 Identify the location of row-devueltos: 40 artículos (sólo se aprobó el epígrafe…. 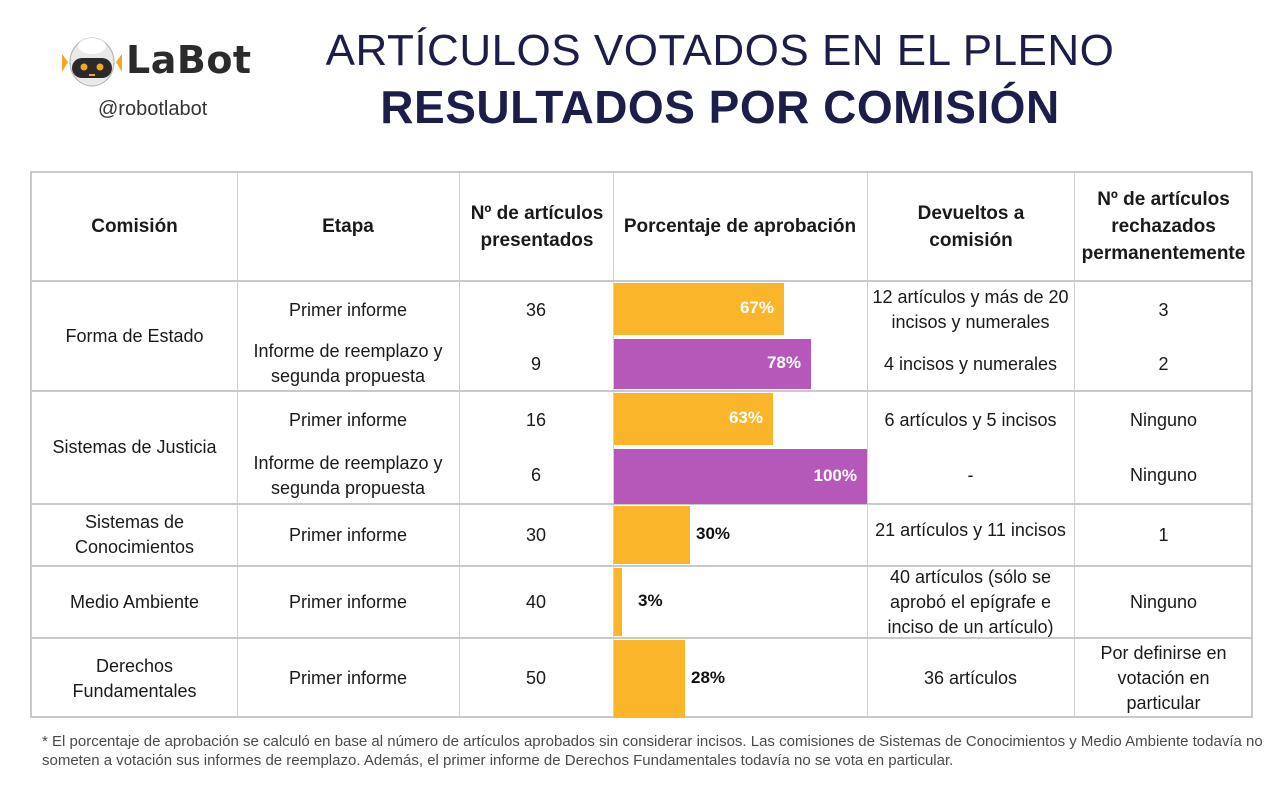
(970, 601).